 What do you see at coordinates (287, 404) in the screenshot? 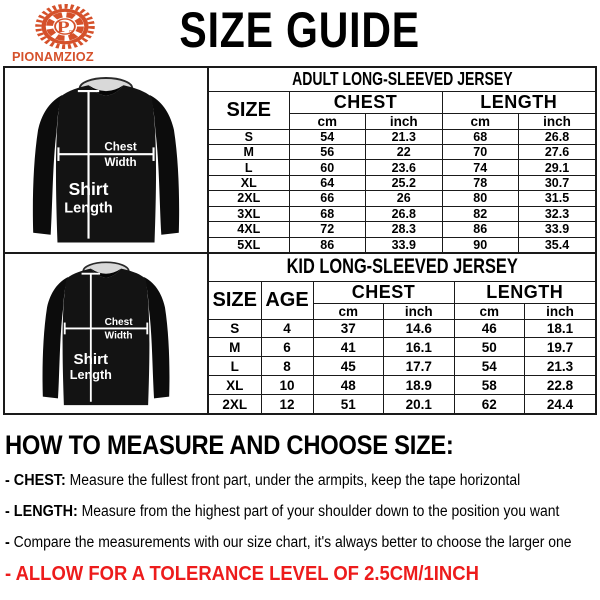
I see `cell-age: 12` at bounding box center [287, 404].